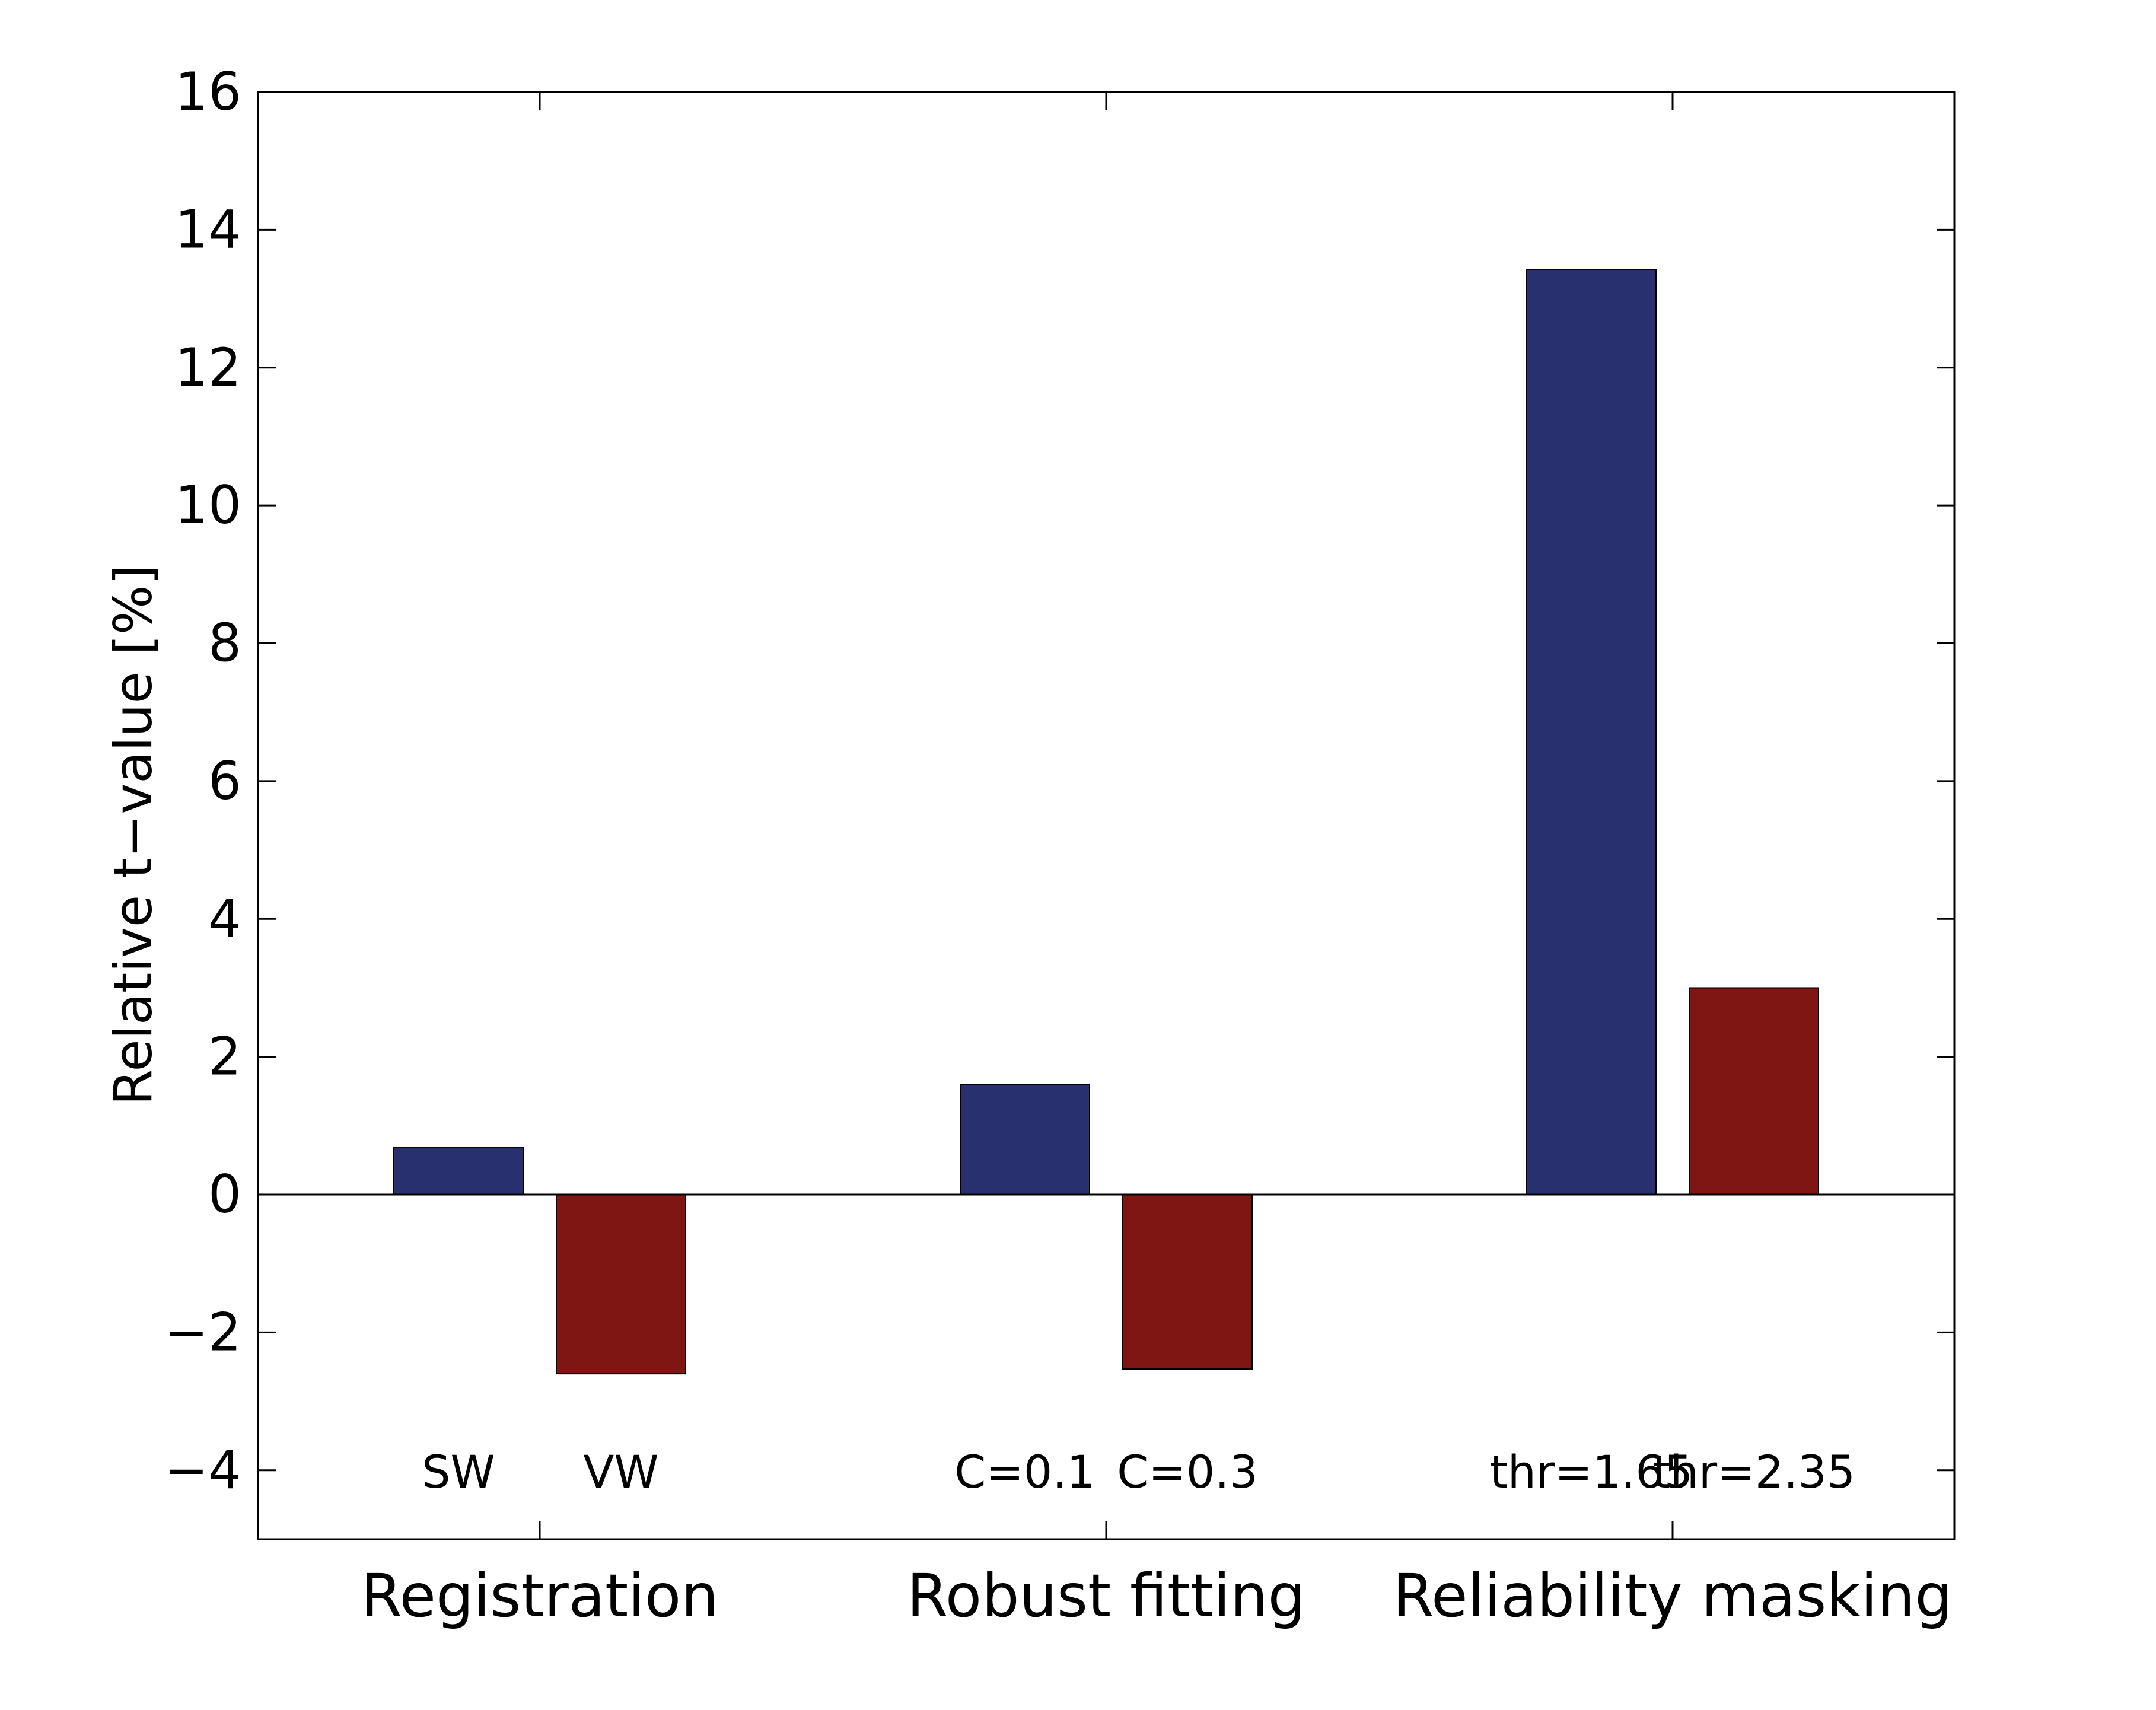 This screenshot has width=2156, height=1710. Describe the element at coordinates (208, 229) in the screenshot. I see `y-tick-label: 14` at that location.